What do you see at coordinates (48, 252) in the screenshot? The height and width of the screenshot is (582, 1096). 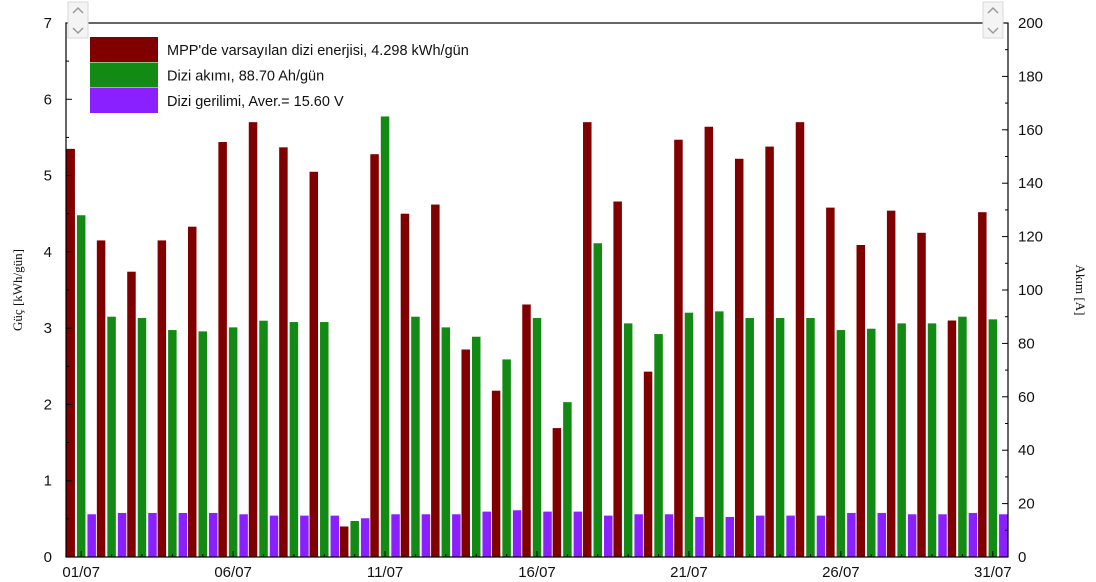 I see `left-tick-label: 4` at bounding box center [48, 252].